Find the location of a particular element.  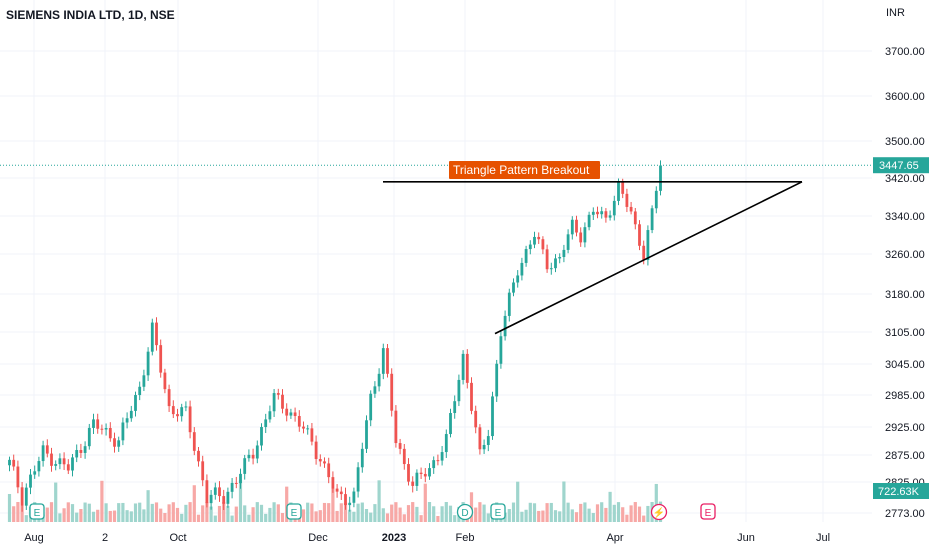

breakout-annotation: Triangle Pattern Breakout is located at coordinates (524, 170).